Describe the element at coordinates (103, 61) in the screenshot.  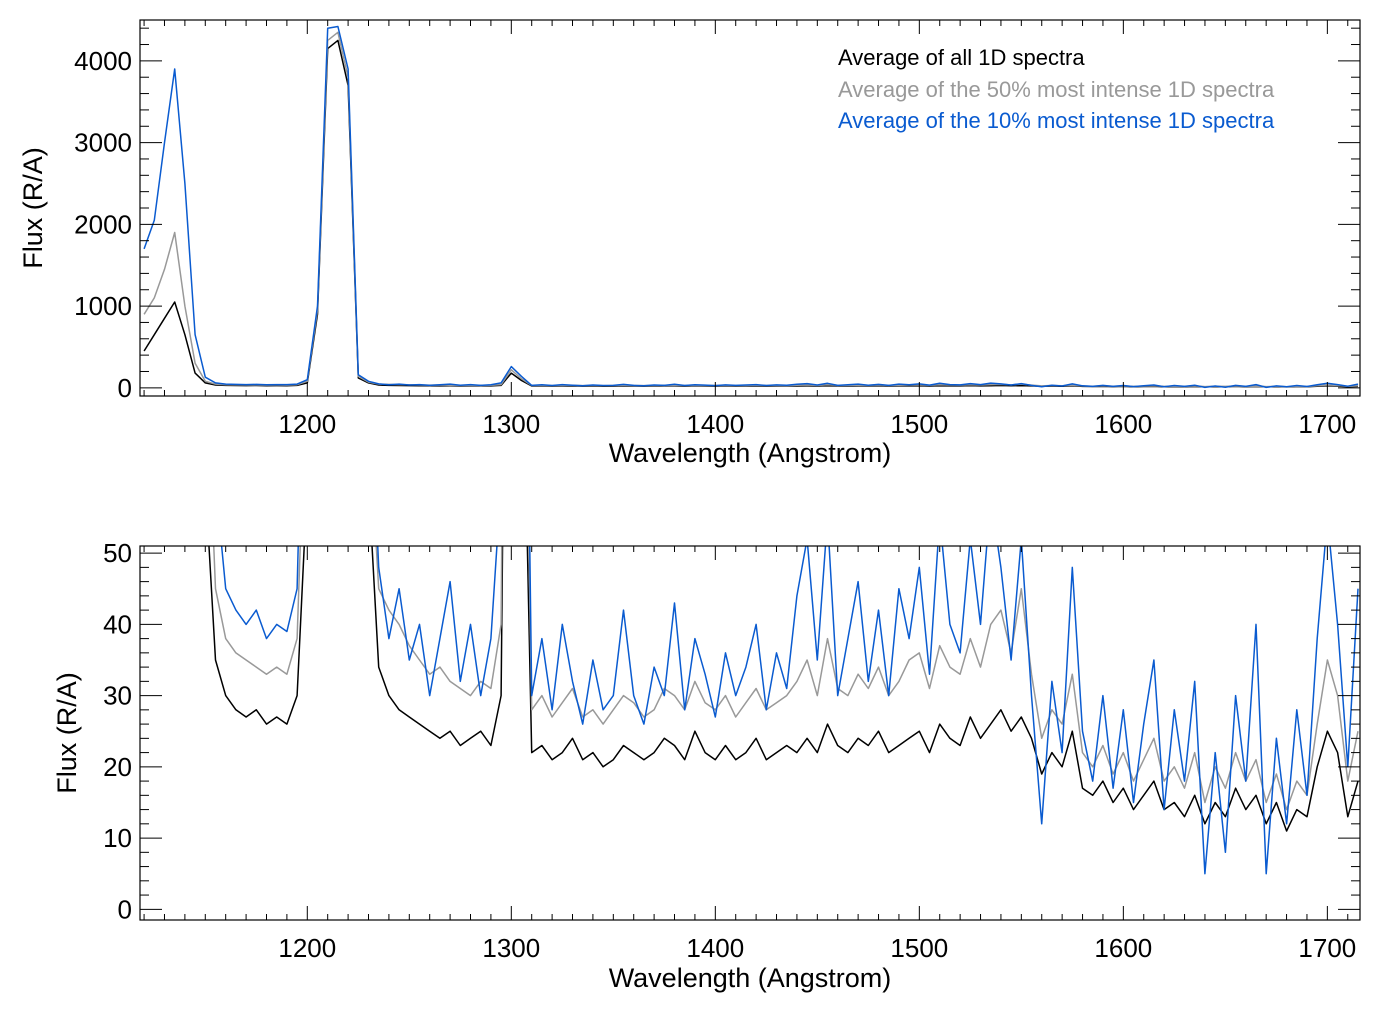
I see `y-tick-label: 4000` at that location.